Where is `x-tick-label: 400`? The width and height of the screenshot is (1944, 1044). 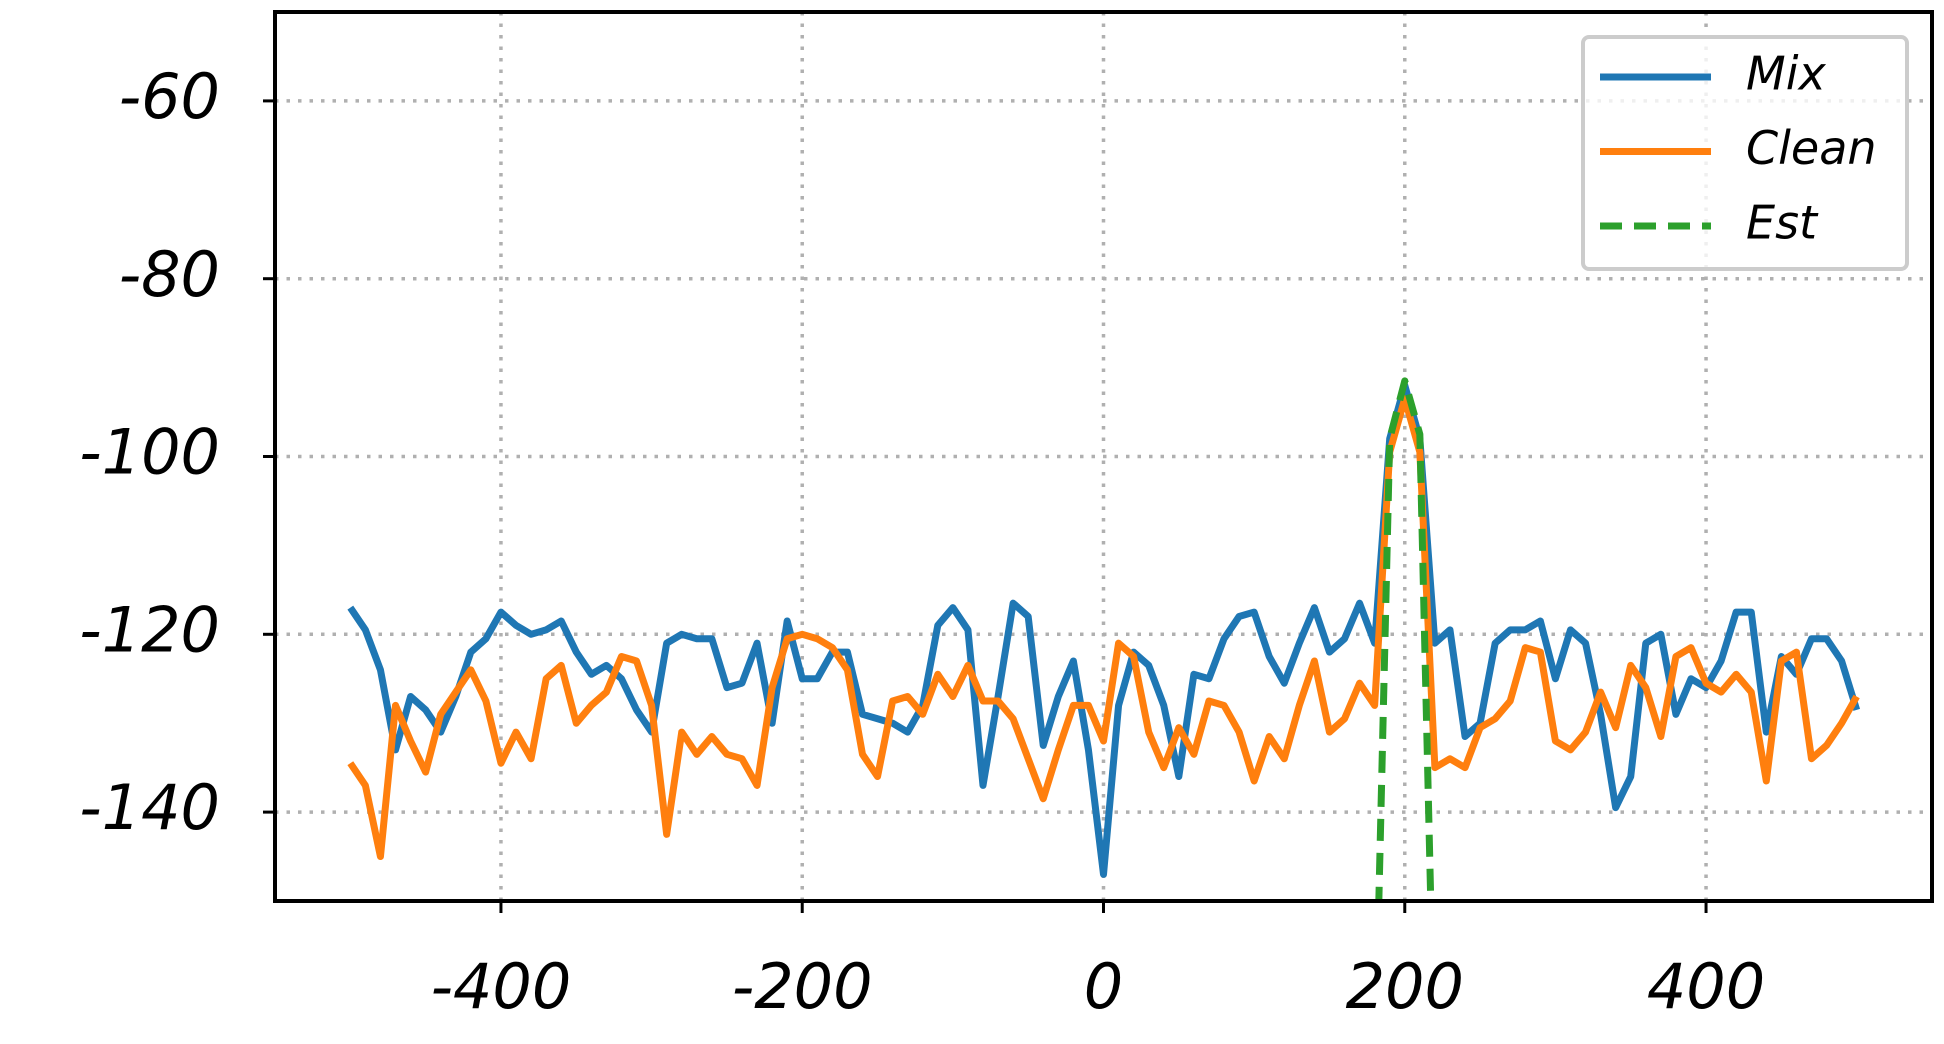
x-tick-label: 400 is located at coordinates (1706, 986).